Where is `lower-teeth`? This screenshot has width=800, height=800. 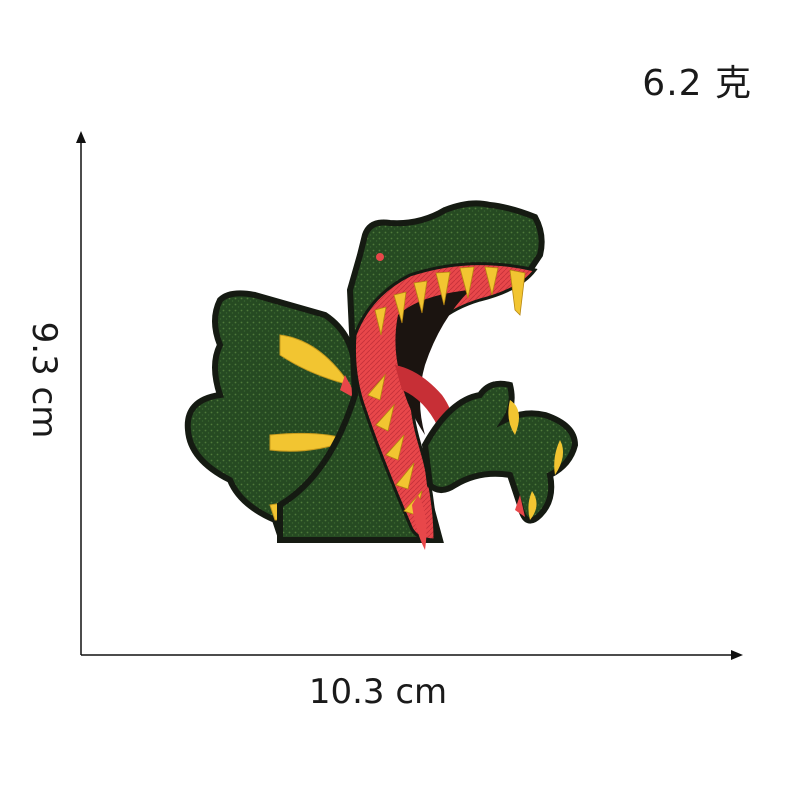 lower-teeth is located at coordinates (395, 444).